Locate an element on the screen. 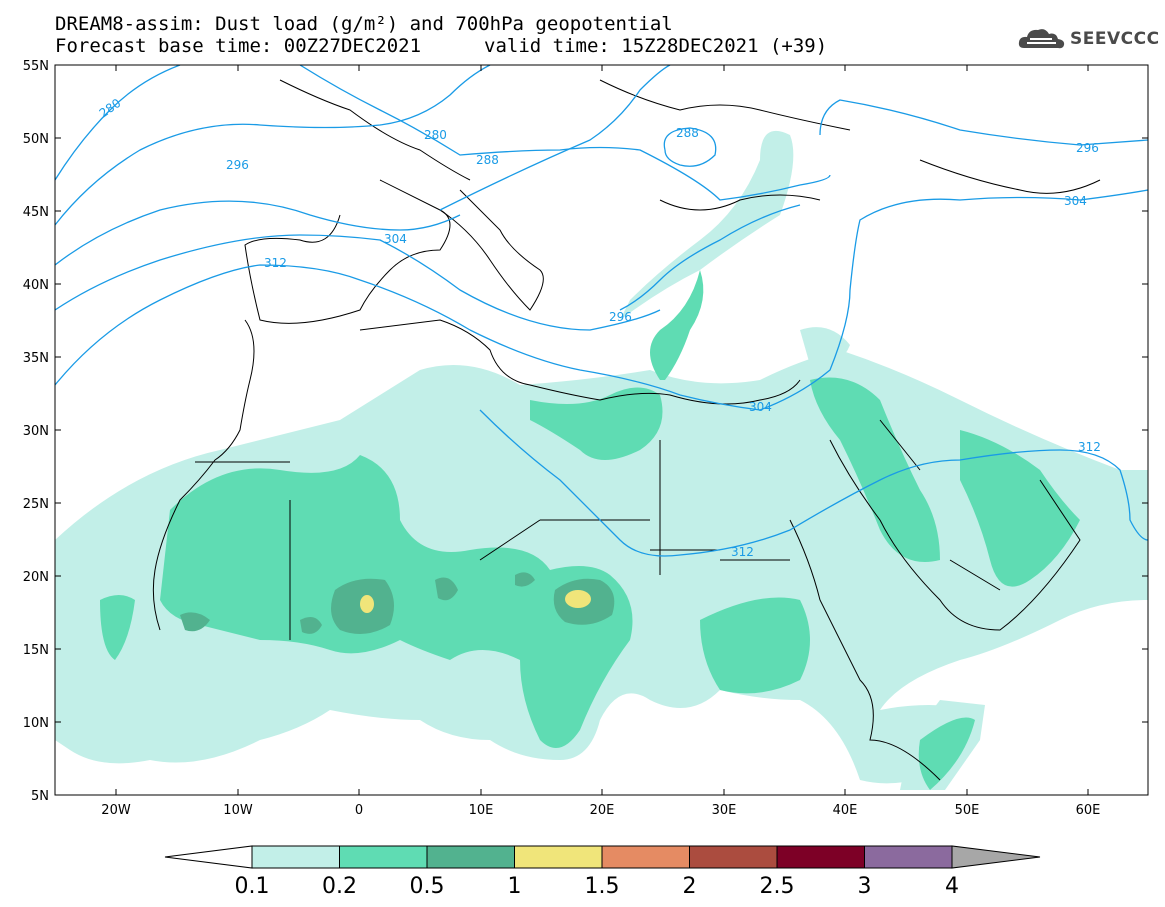  lat-label: 50N is located at coordinates (36, 139).